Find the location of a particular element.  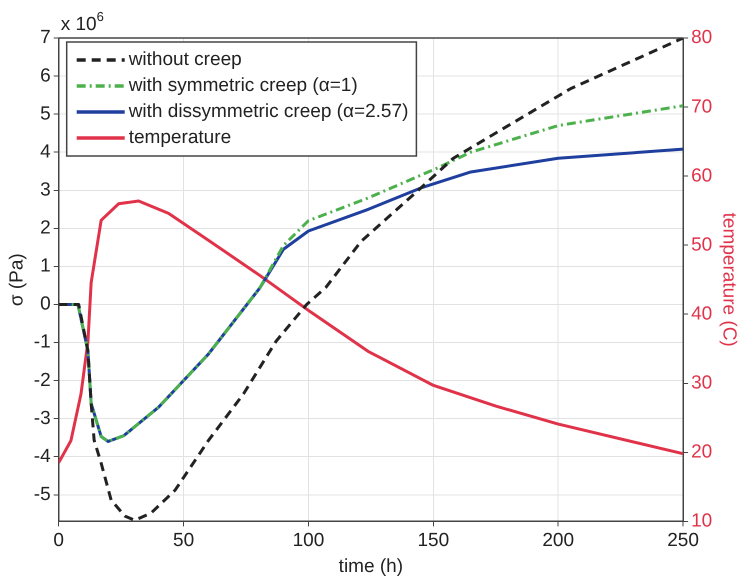

x-tick-label: 50 is located at coordinates (183, 541).